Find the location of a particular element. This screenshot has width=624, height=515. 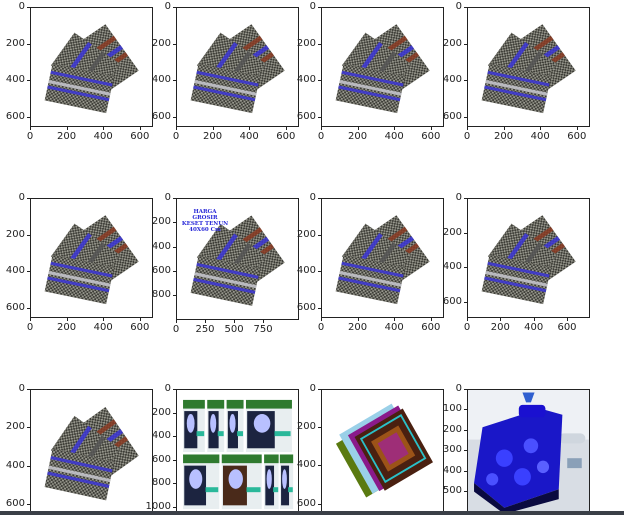

hair-dye-packs-image is located at coordinates (237, 452).